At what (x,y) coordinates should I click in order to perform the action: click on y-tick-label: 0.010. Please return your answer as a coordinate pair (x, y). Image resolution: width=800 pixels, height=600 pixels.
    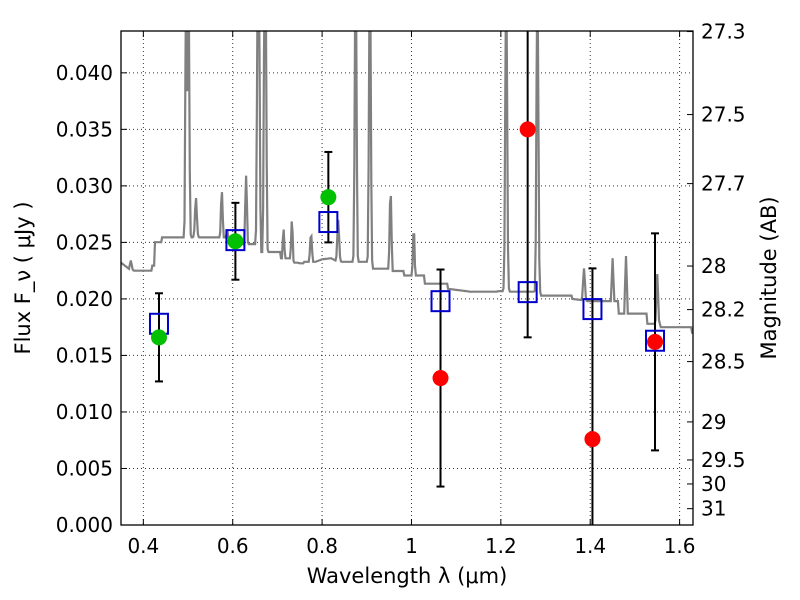
    Looking at the image, I should click on (84, 412).